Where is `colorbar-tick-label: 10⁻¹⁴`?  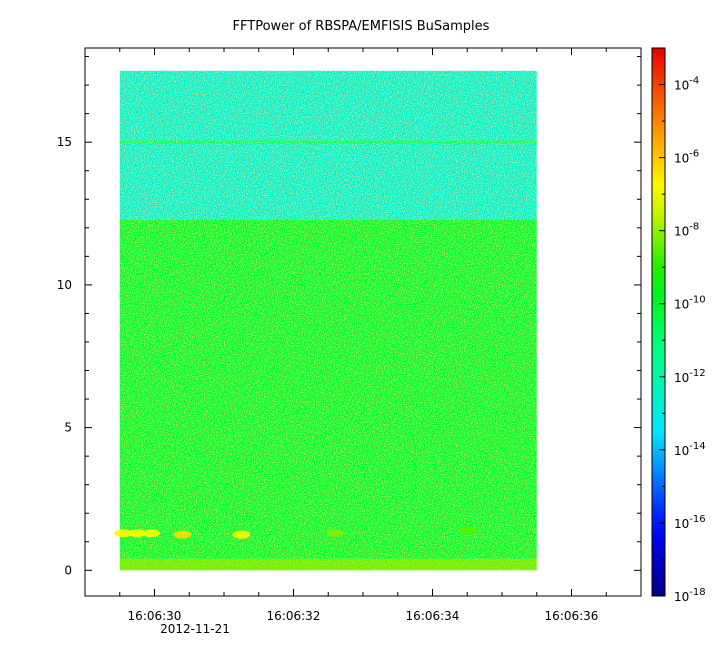 colorbar-tick-label: 10⁻¹⁴ is located at coordinates (690, 449).